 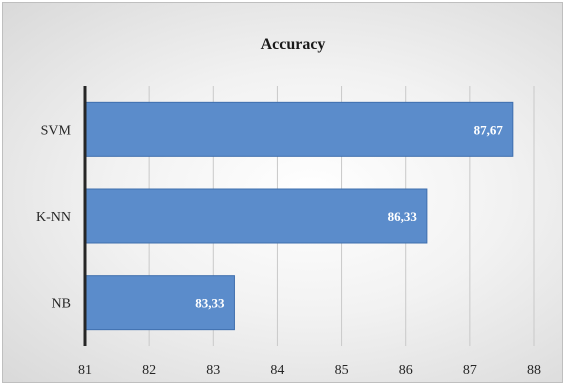 I want to click on value-axis-ticks: 81 82 83 84 85 86 87 88, so click(x=309, y=370).